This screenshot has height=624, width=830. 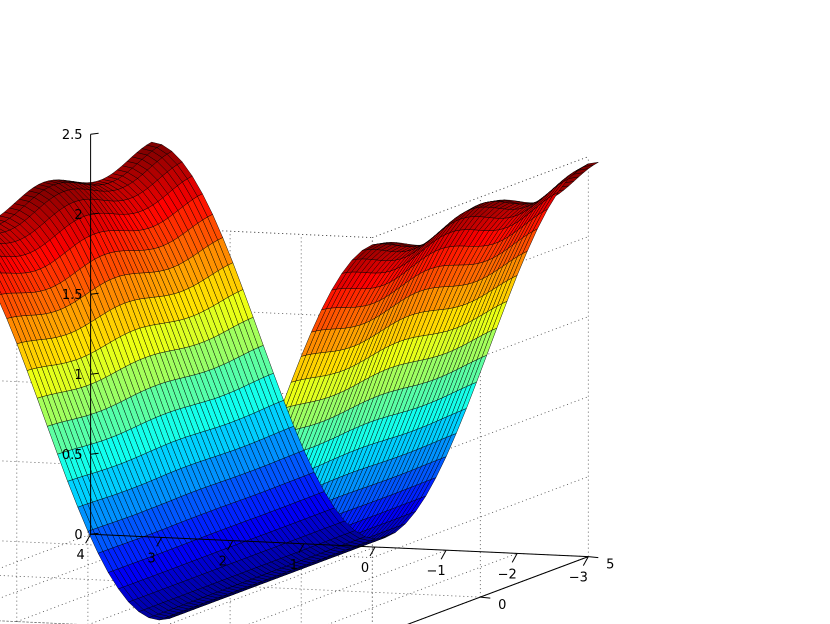 I want to click on x-tick-label: 2, so click(x=223, y=562).